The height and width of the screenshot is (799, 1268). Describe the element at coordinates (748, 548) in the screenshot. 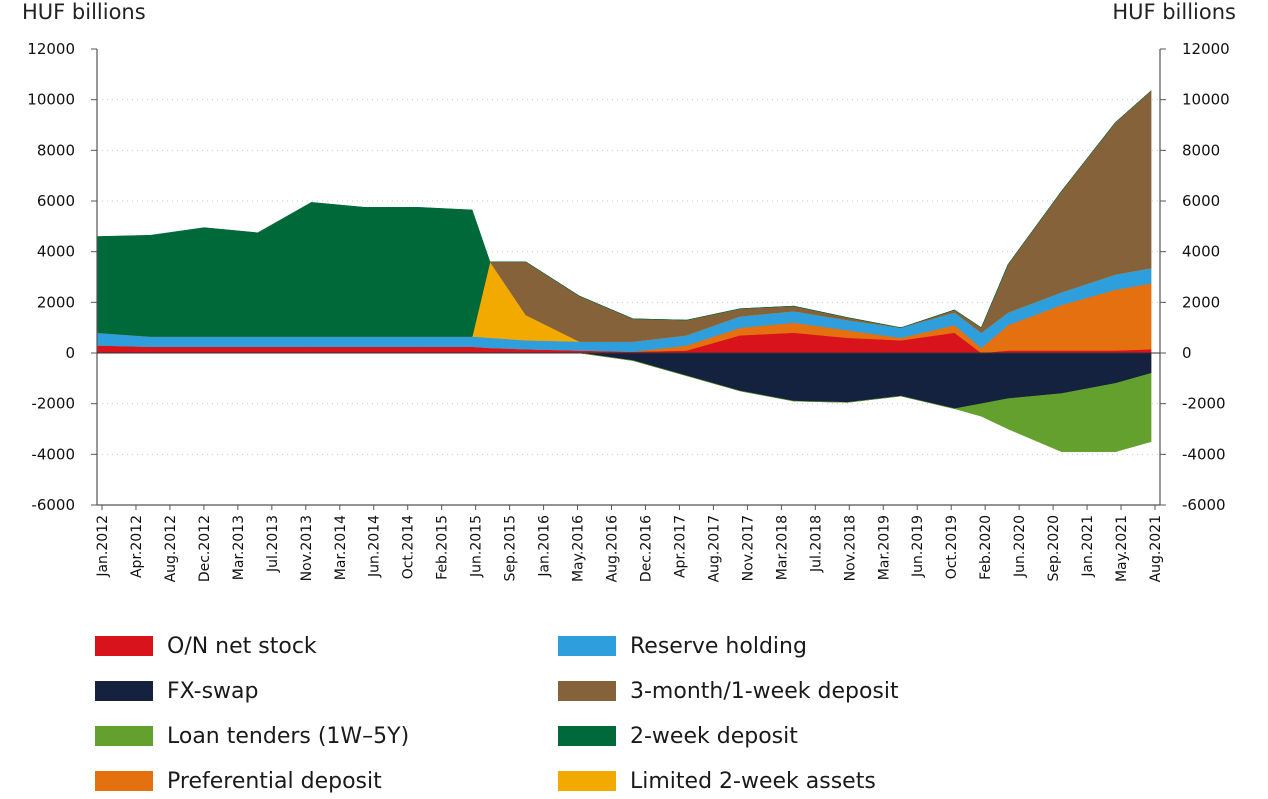

I see `x-tick-label: Nov.2017` at that location.